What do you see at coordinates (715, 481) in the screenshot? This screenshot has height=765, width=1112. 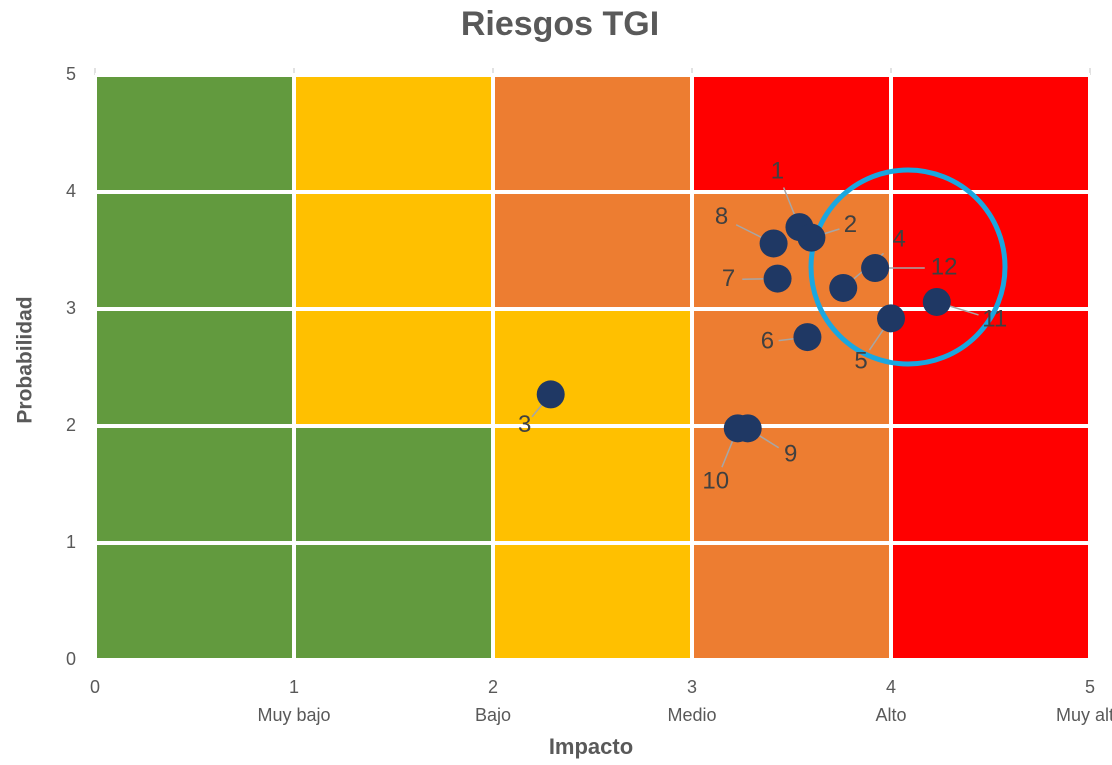 I see `point-label: 10` at bounding box center [715, 481].